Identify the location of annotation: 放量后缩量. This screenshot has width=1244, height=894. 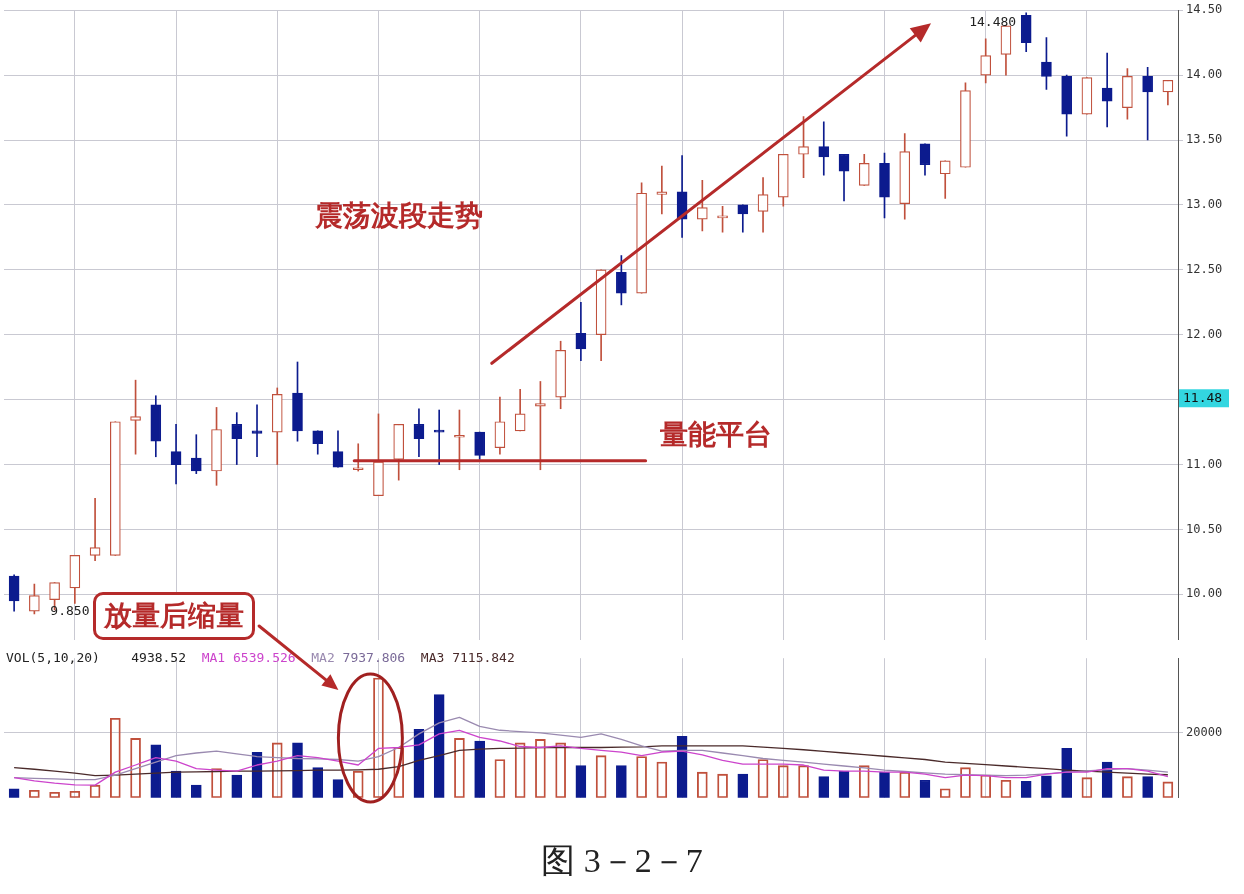
(174, 616).